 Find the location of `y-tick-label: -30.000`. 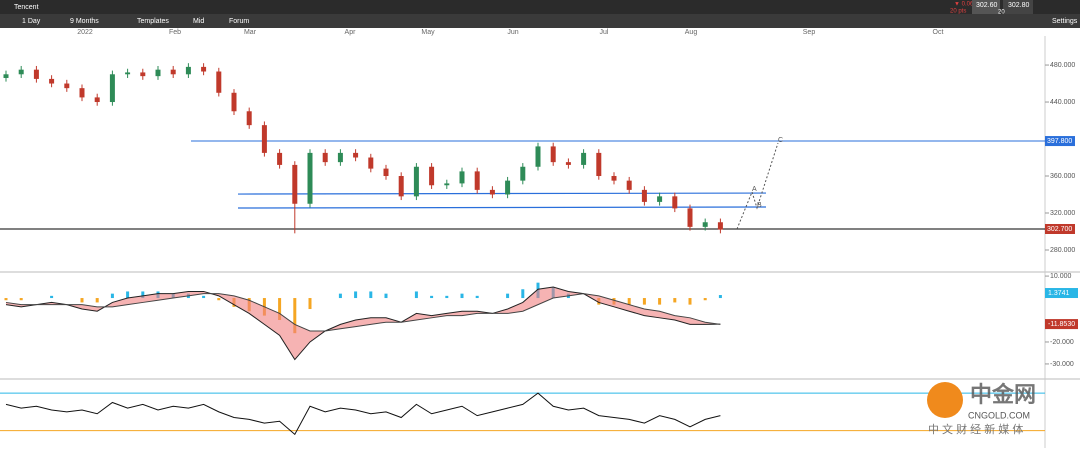

y-tick-label: -30.000 is located at coordinates (1062, 364).